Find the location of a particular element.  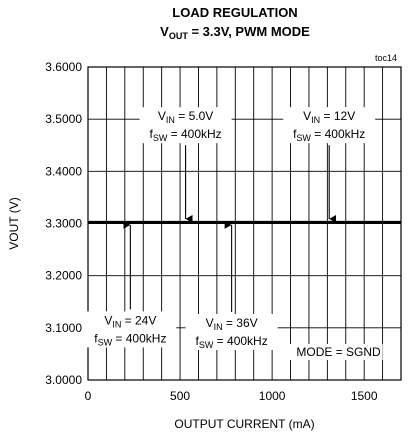

y-tick-label: 3.6000 is located at coordinates (63, 67).